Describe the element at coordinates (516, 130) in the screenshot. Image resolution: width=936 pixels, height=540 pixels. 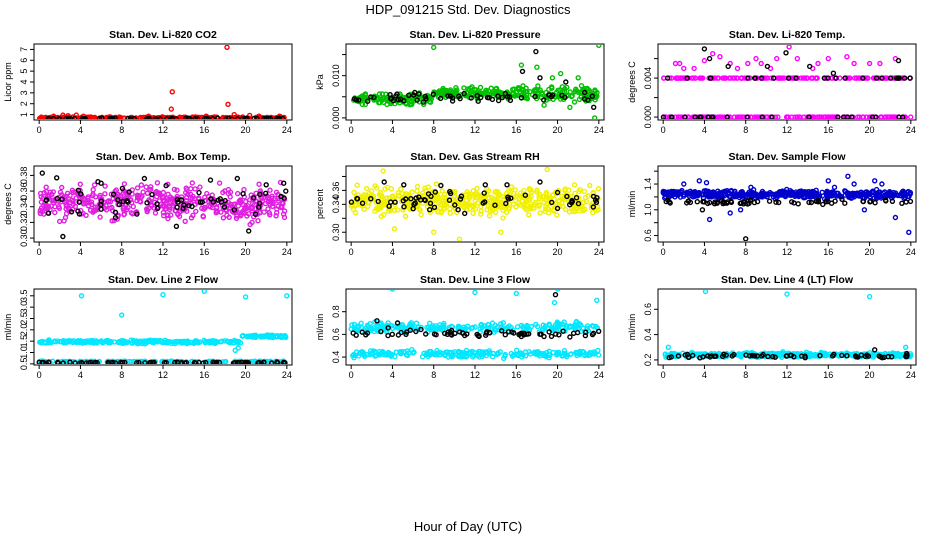
I see `x-tick-label: 16` at that location.